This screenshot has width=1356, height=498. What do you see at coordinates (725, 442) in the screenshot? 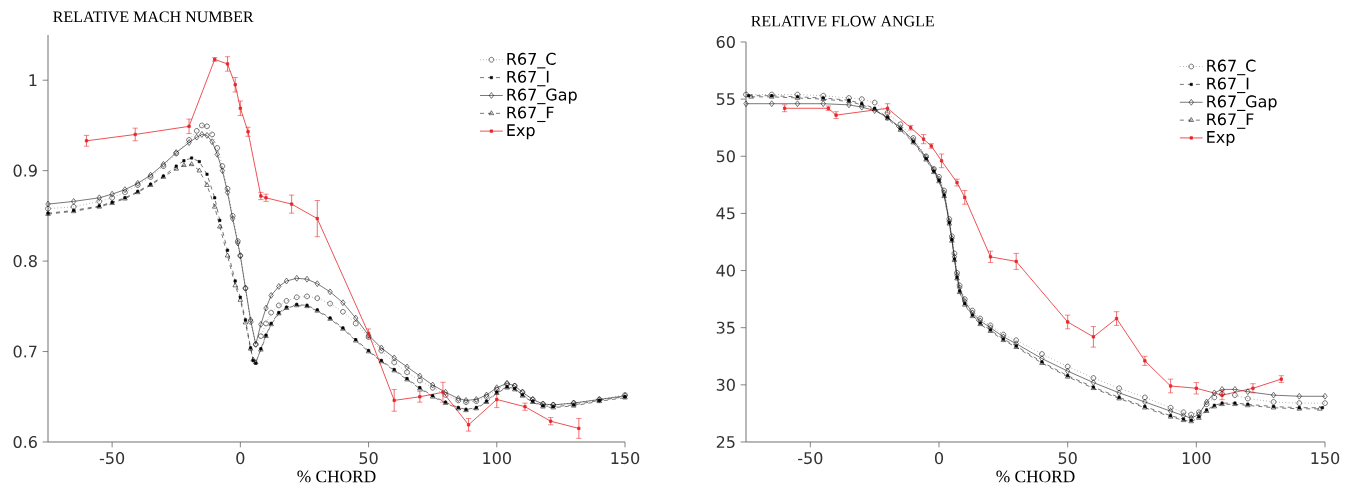
I see `y-tick-label: 25` at bounding box center [725, 442].